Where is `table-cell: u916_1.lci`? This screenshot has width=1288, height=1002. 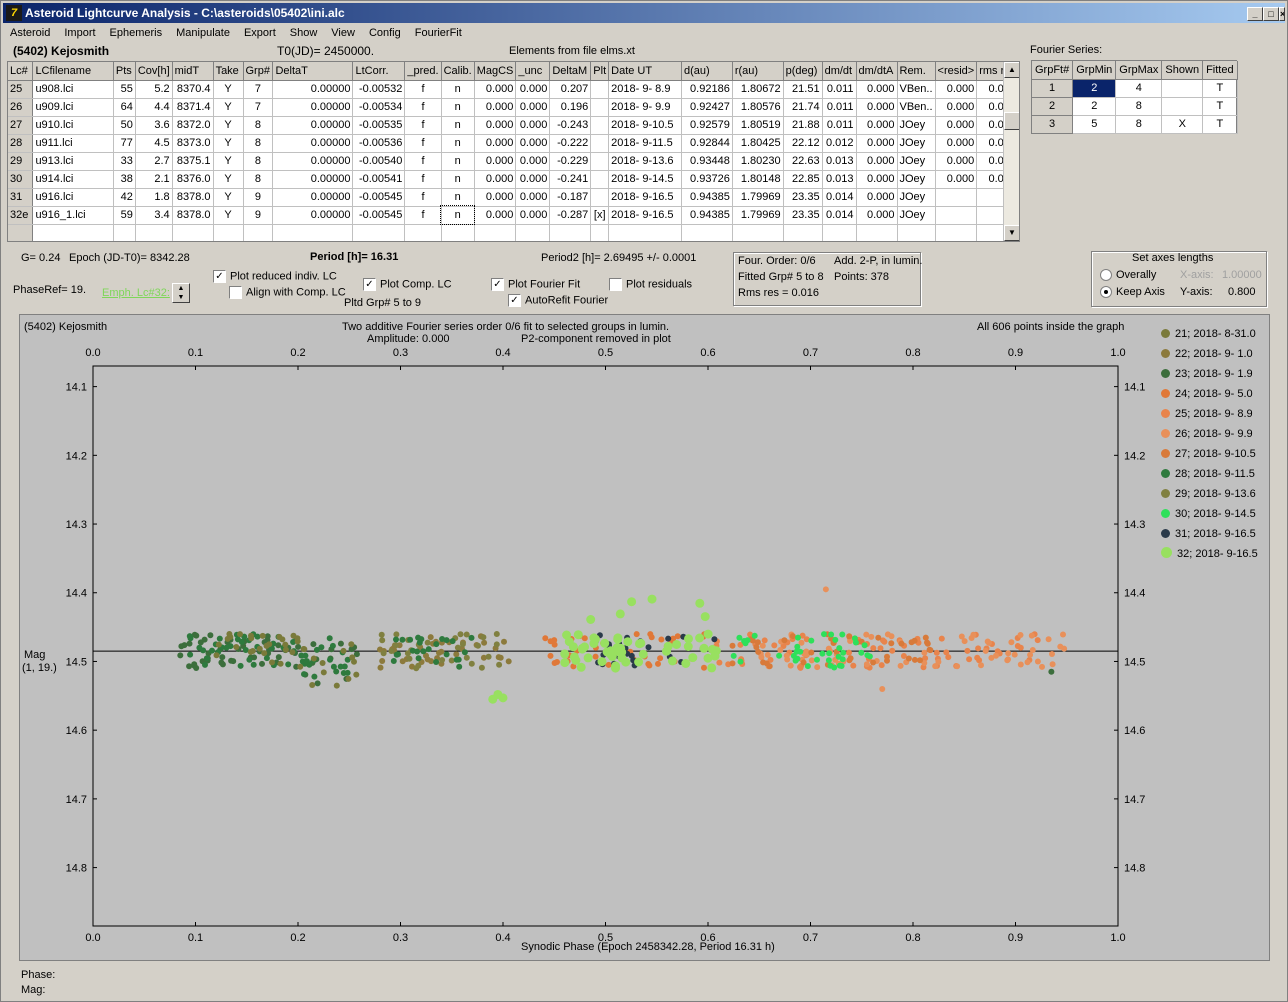
table-cell: u916_1.lci is located at coordinates (73, 215).